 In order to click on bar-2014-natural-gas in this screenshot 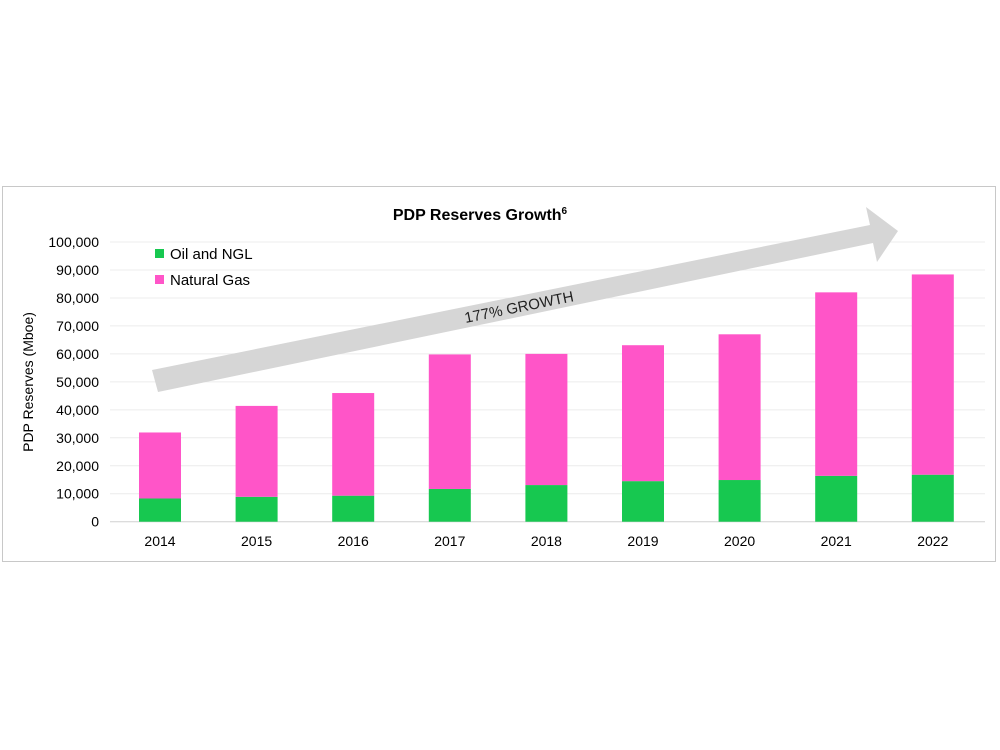, I will do `click(160, 465)`.